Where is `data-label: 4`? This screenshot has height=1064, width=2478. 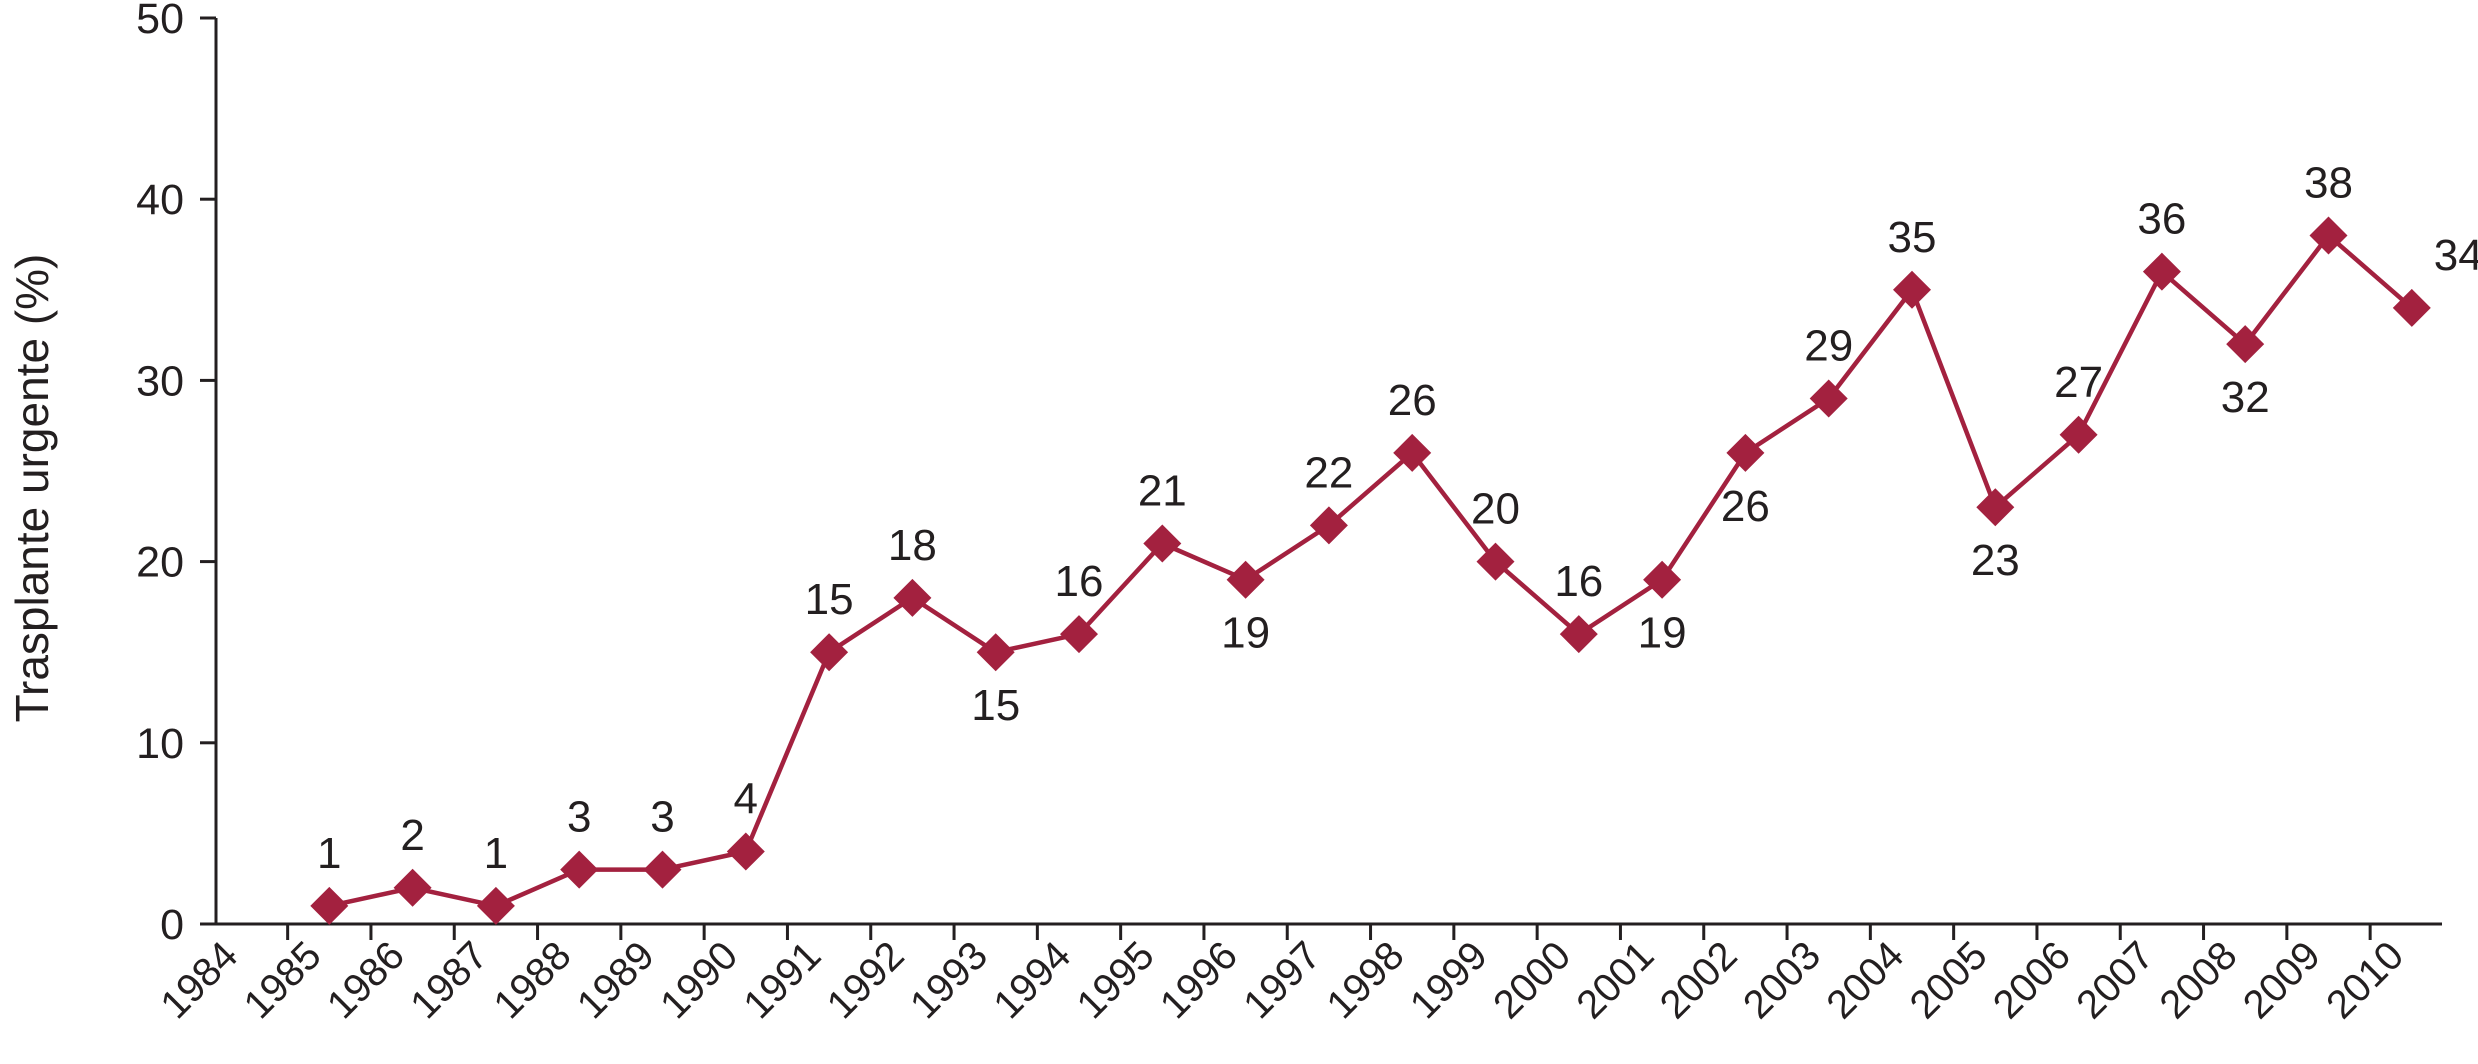
data-label: 4 is located at coordinates (746, 799).